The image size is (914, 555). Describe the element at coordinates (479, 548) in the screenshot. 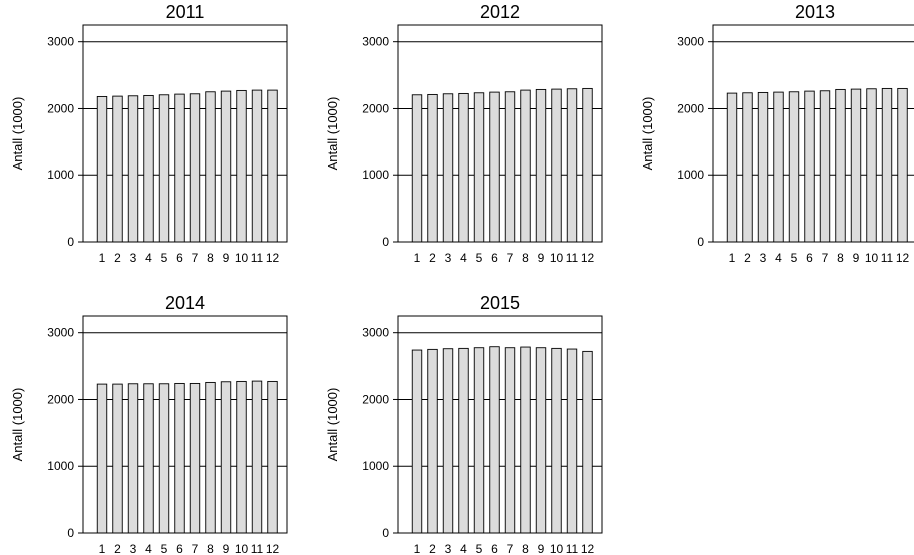

I see `x-tick-label: 5` at that location.